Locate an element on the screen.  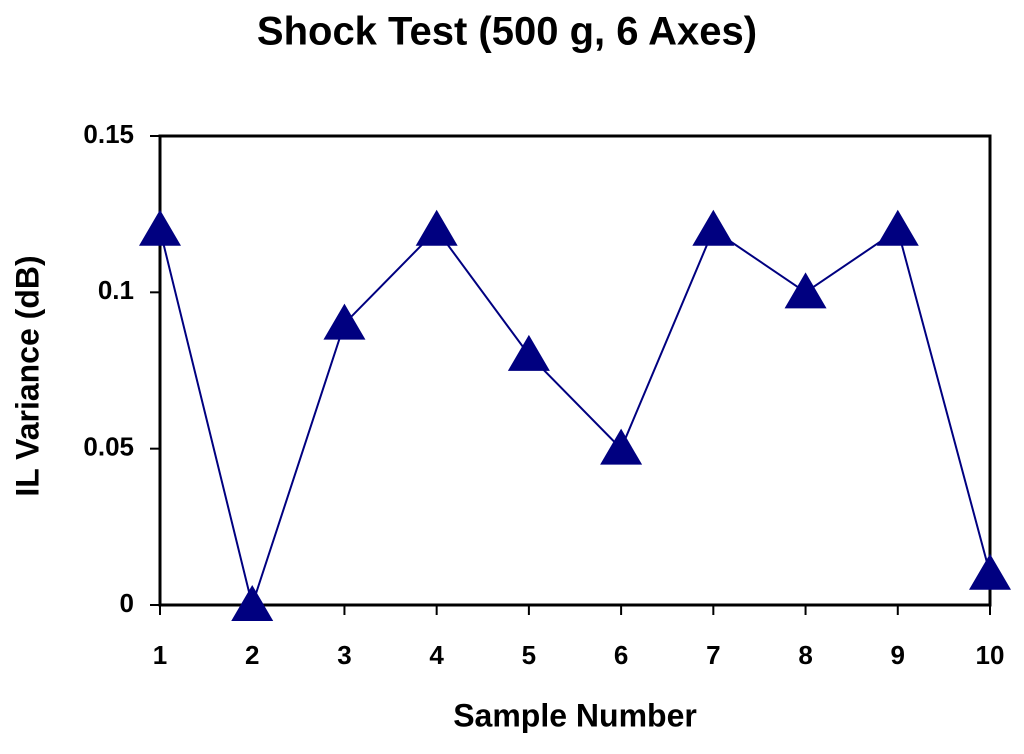
y-tick-label: 0.15 is located at coordinates (108, 134).